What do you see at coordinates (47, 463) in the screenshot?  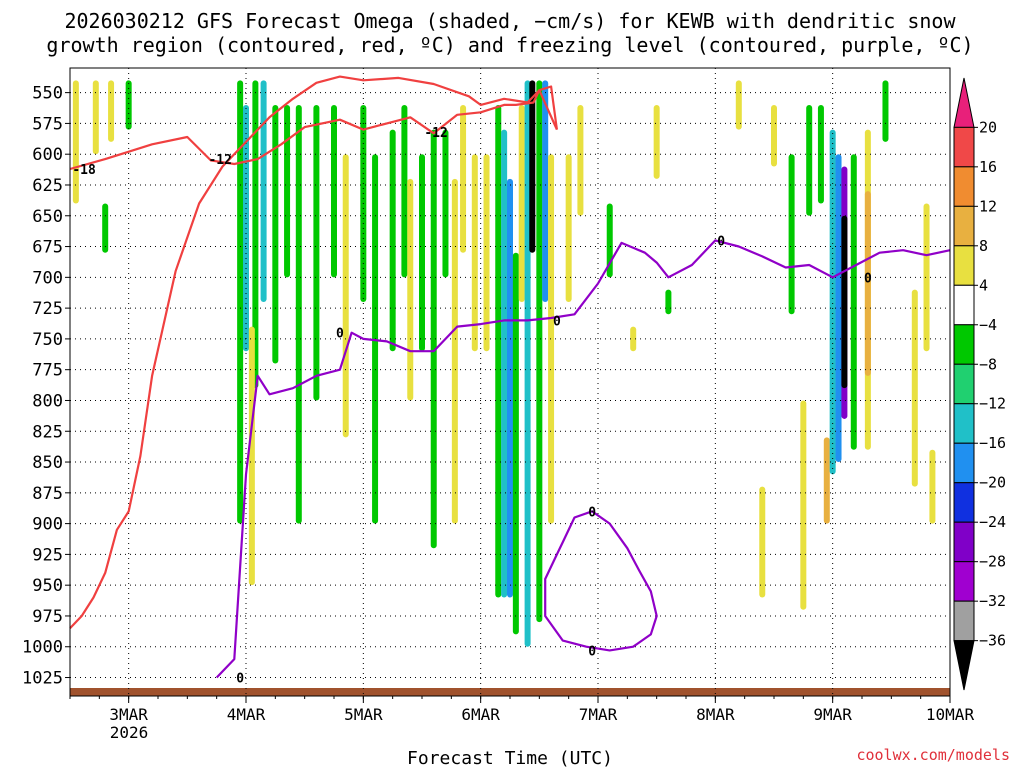 I see `y-tick-label: 850` at bounding box center [47, 463].